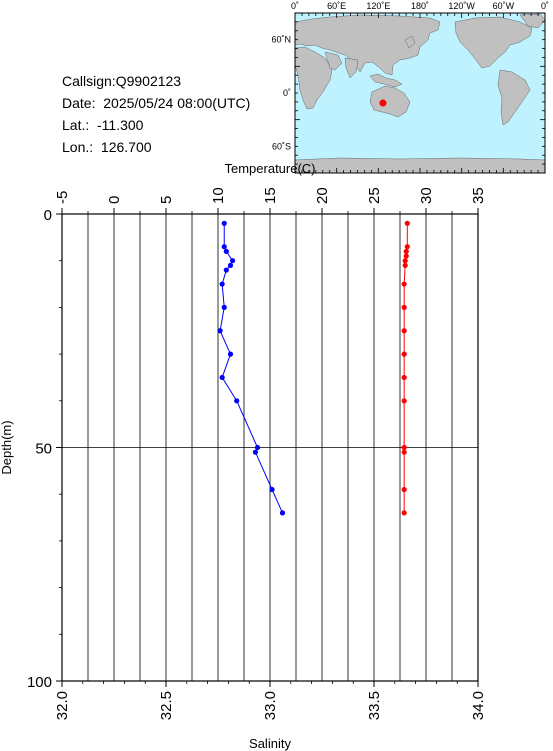  What do you see at coordinates (532, 21) in the screenshot?
I see `map-land-greenland` at bounding box center [532, 21].